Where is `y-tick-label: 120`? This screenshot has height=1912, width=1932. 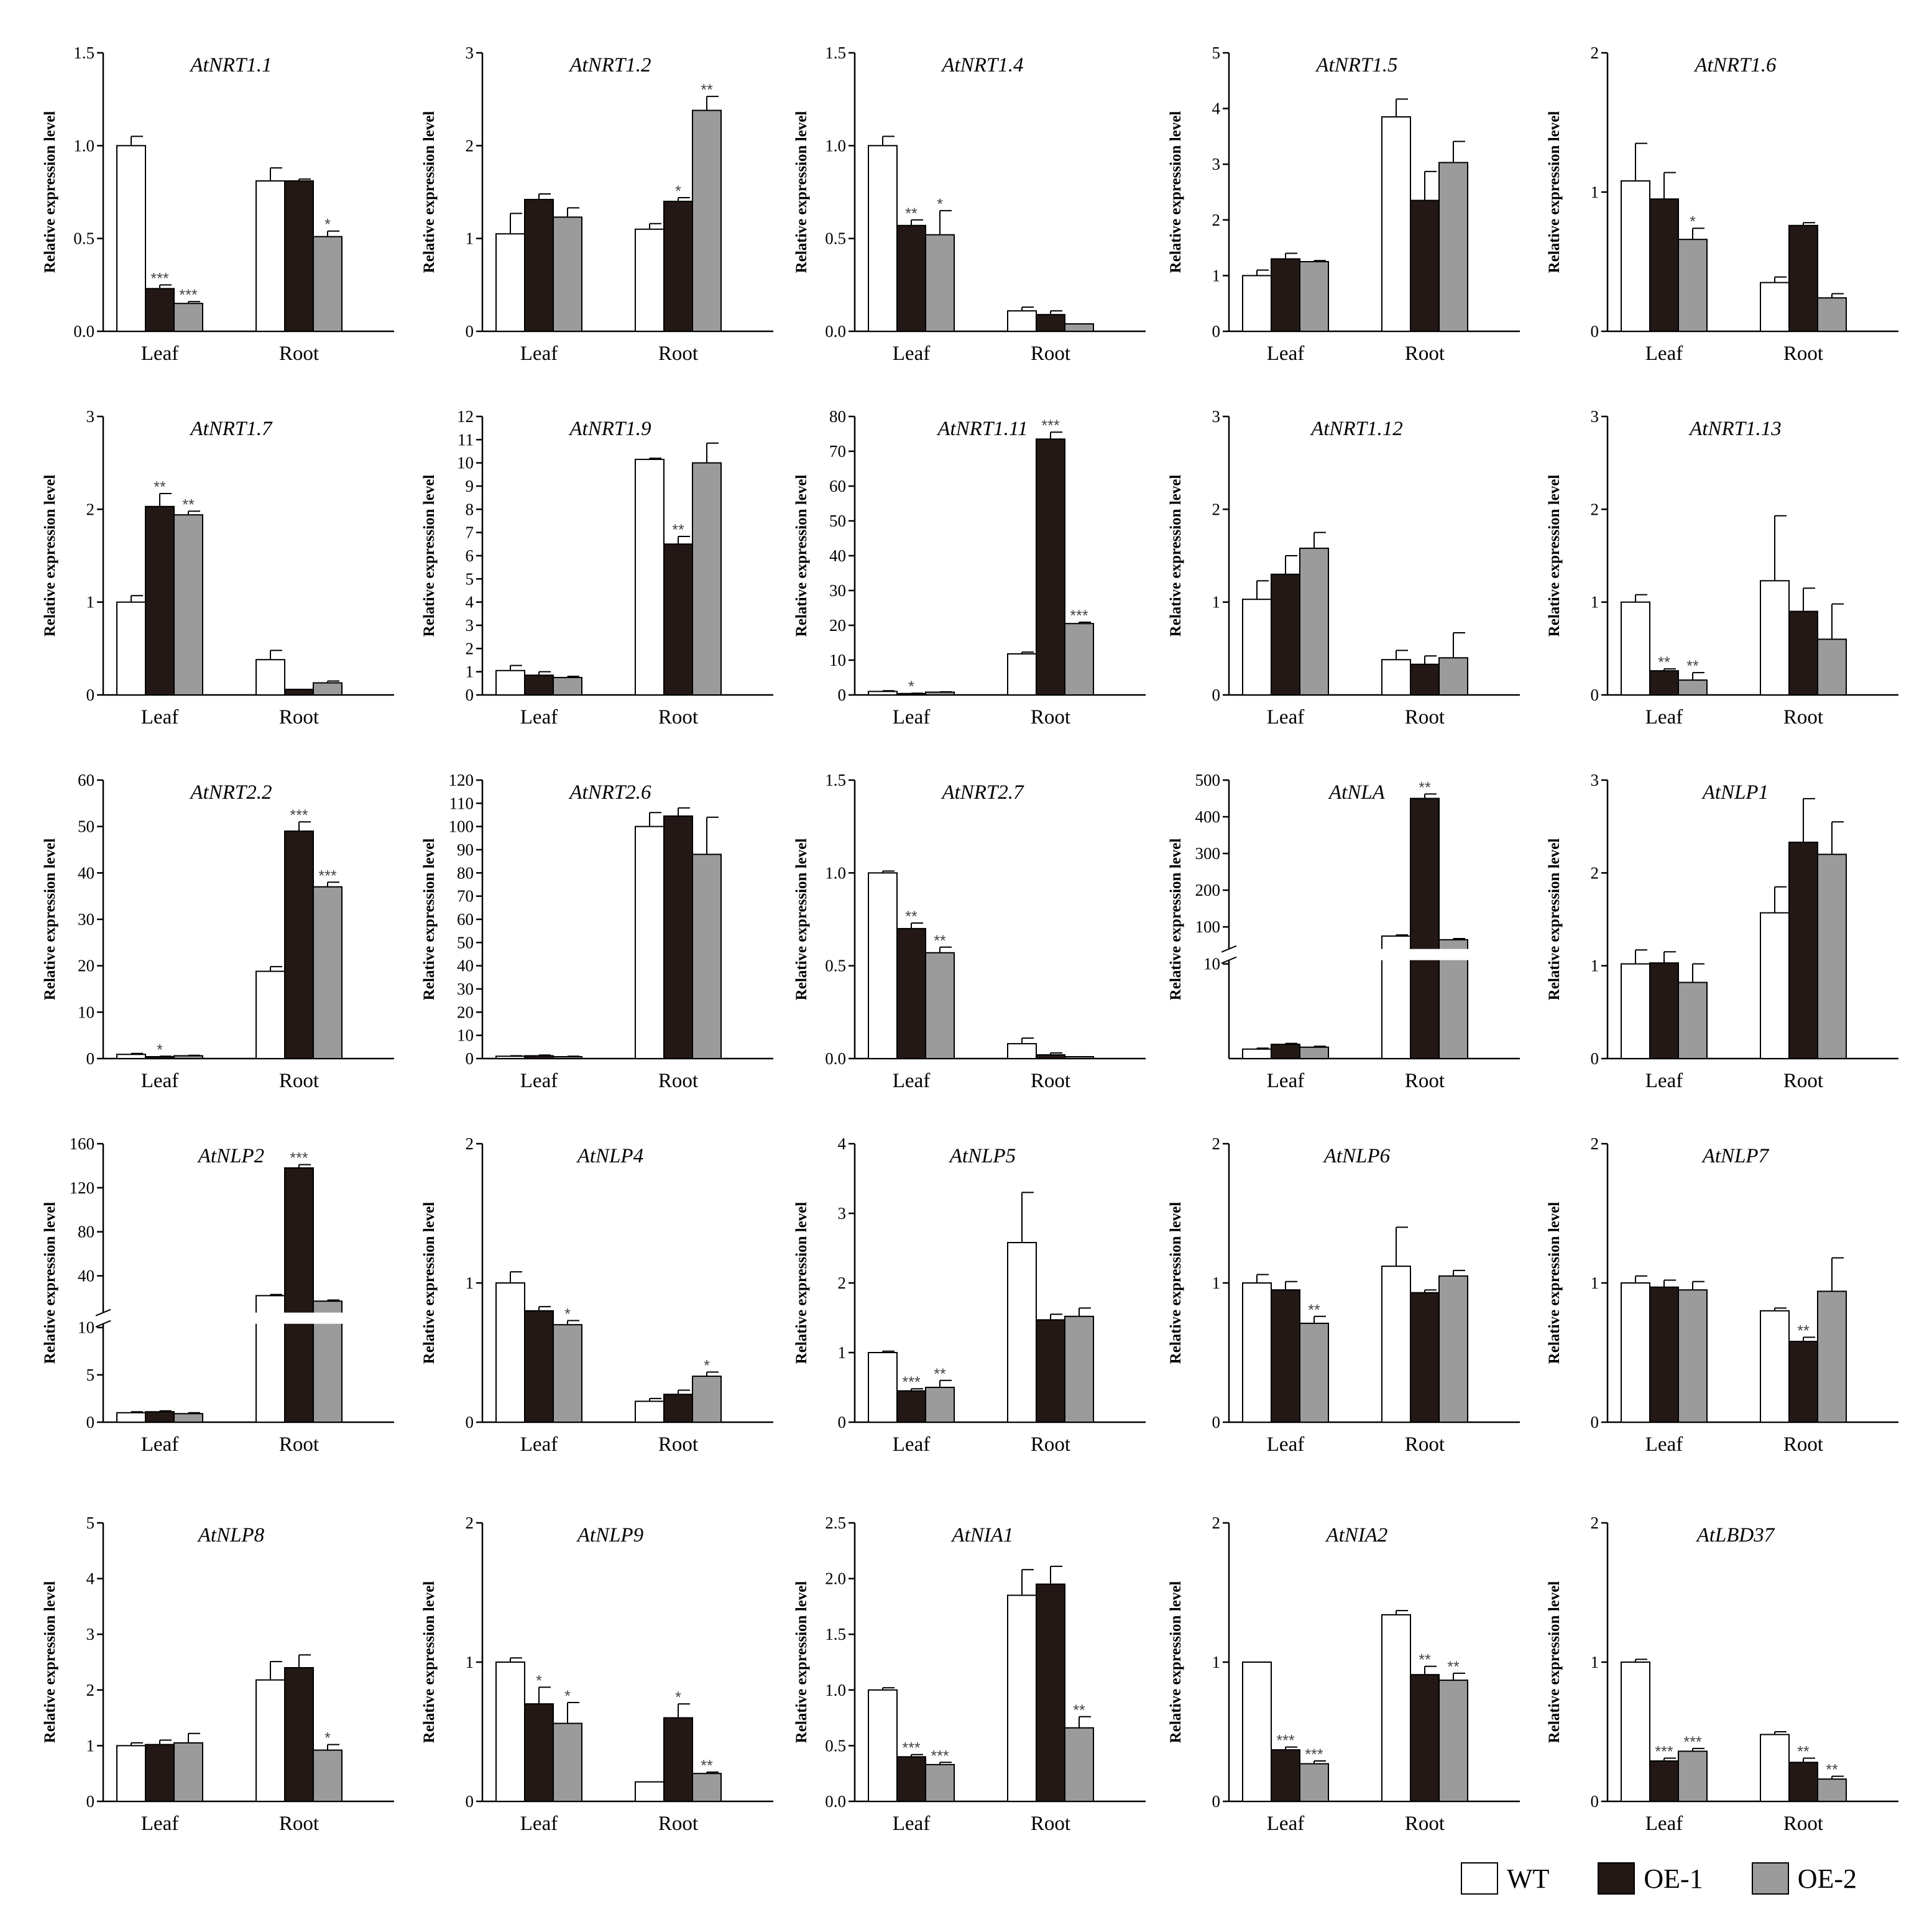
y-tick-label: 120 is located at coordinates (461, 780).